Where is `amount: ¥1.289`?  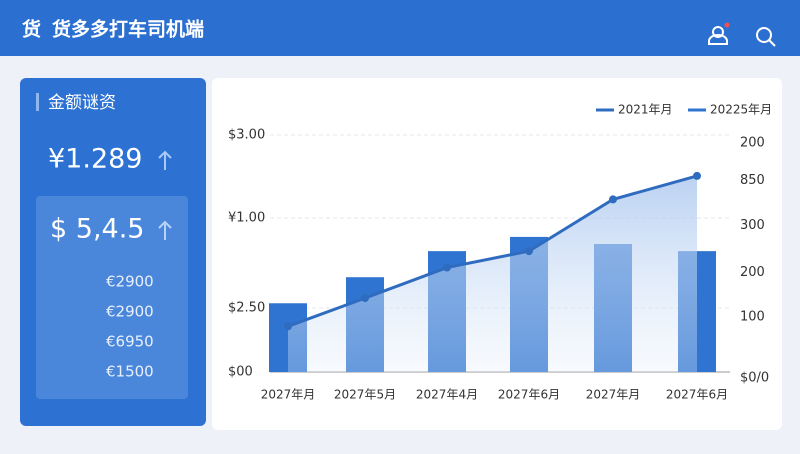
amount: ¥1.289 is located at coordinates (95, 159).